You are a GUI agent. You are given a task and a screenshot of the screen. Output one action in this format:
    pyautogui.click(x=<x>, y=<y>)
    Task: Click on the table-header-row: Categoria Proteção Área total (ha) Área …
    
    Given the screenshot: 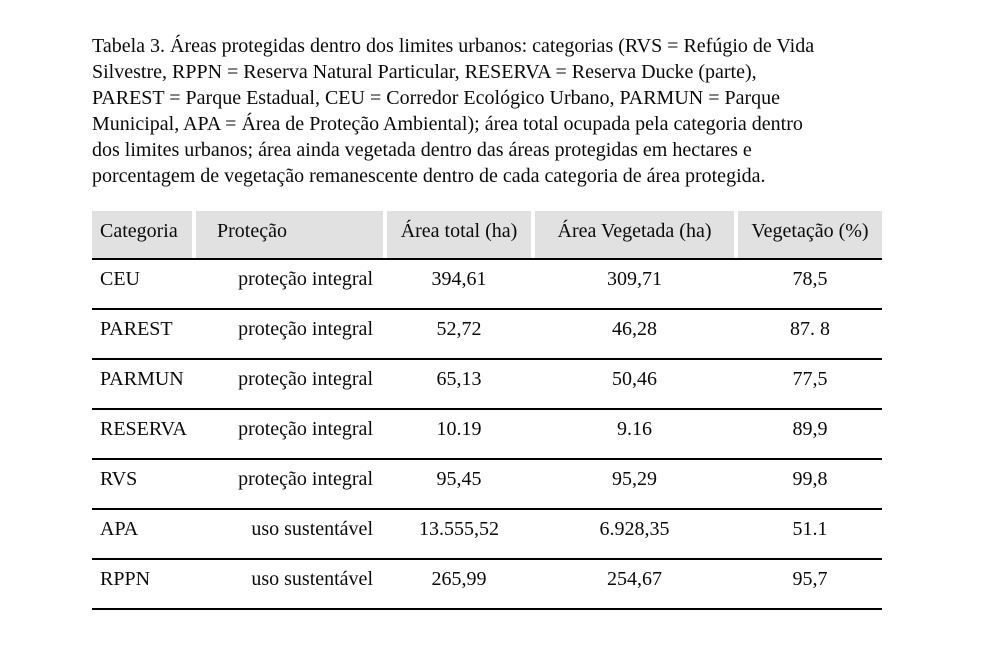 What is the action you would take?
    pyautogui.click(x=487, y=235)
    